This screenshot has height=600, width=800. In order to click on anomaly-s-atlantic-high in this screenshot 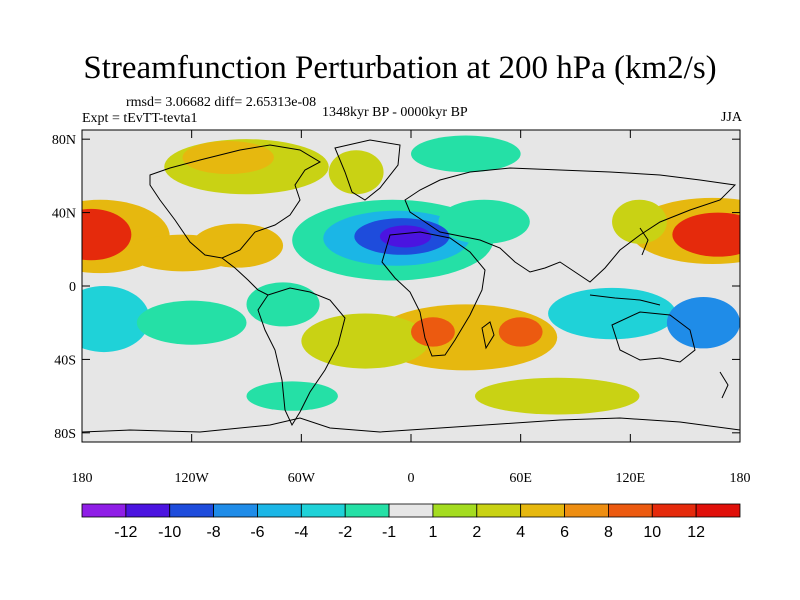, I will do `click(365, 341)`.